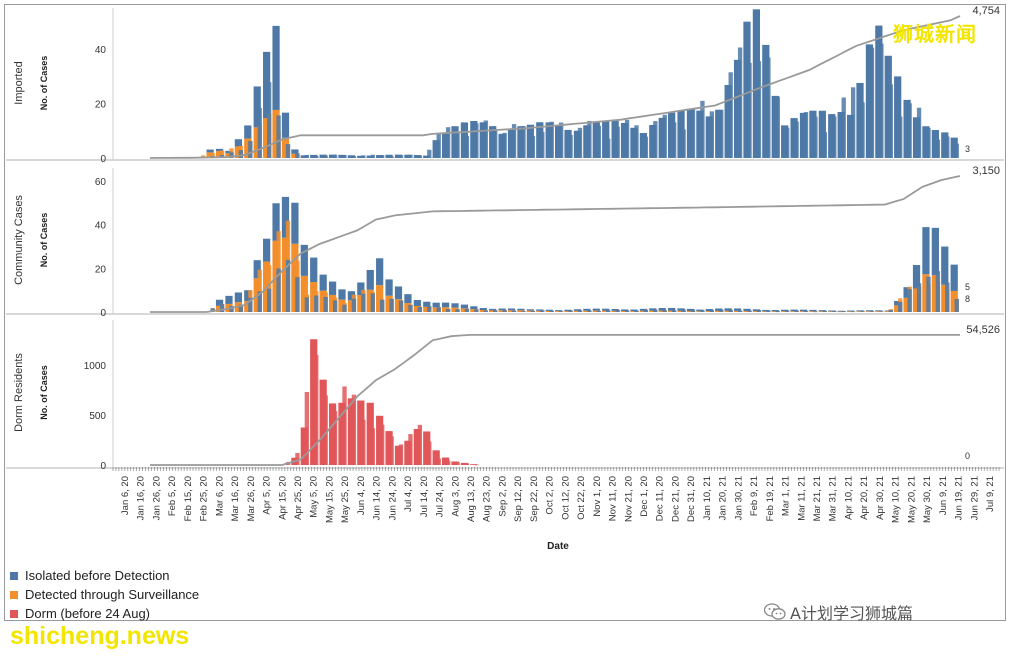  I want to click on legend-label-isolated: Isolated before Detection, so click(97, 575).